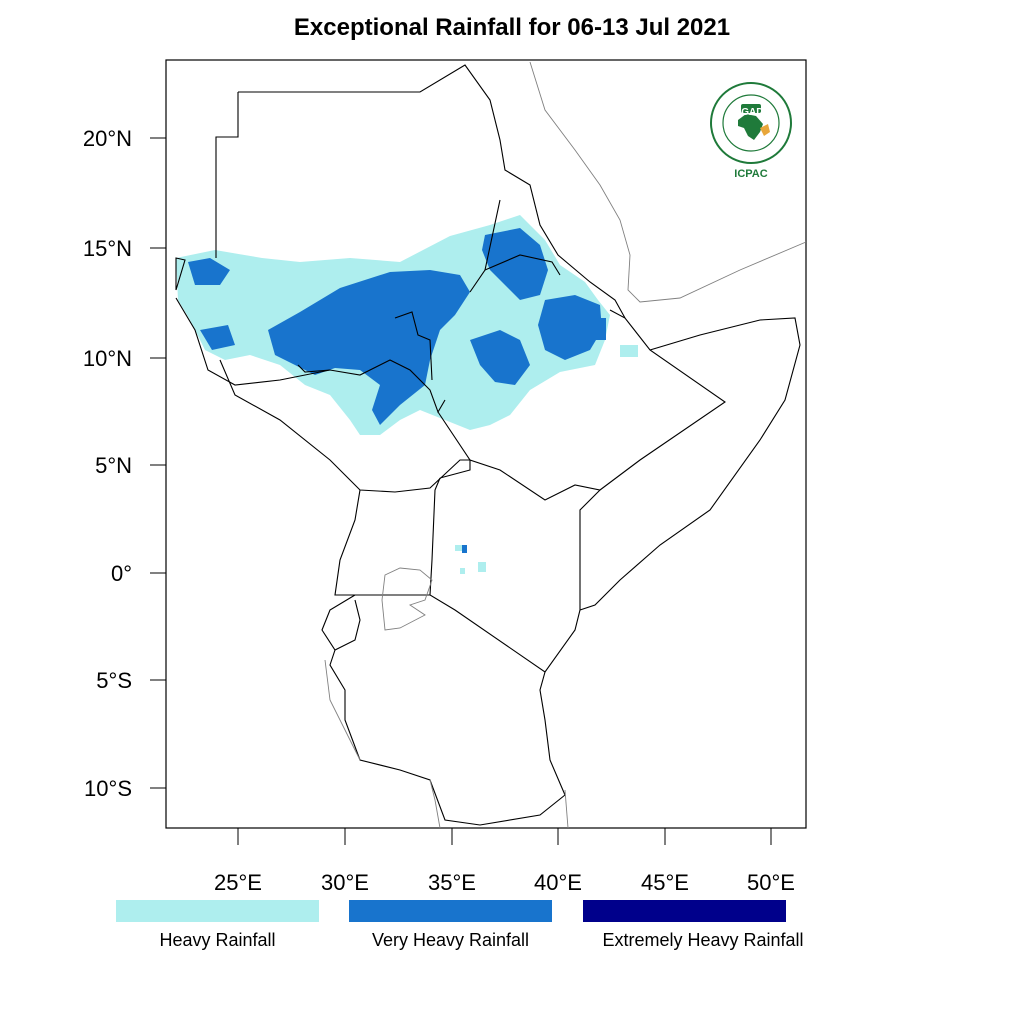 This screenshot has width=1024, height=1024. What do you see at coordinates (684, 911) in the screenshot?
I see `legend-swatch-extremely-heavy` at bounding box center [684, 911].